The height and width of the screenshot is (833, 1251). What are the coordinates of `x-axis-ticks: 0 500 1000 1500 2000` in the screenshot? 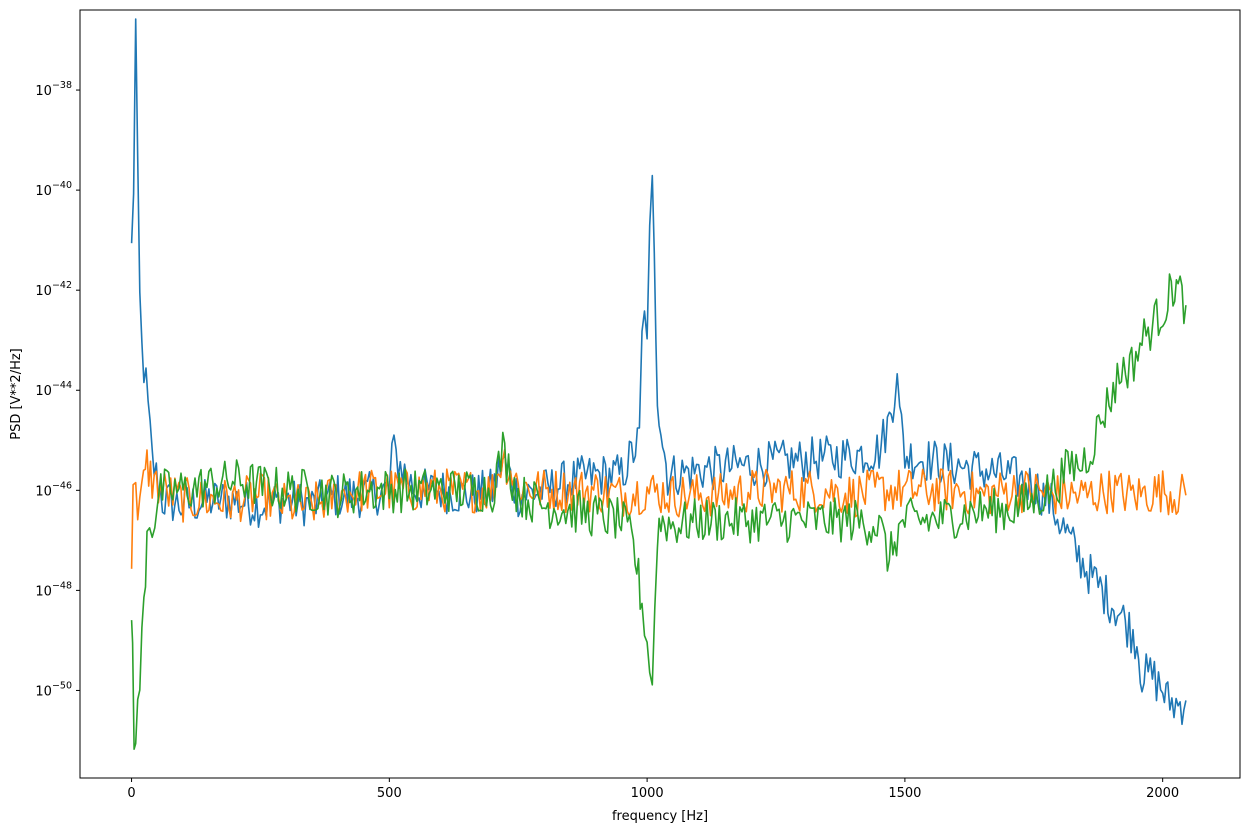 It's located at (653, 789).